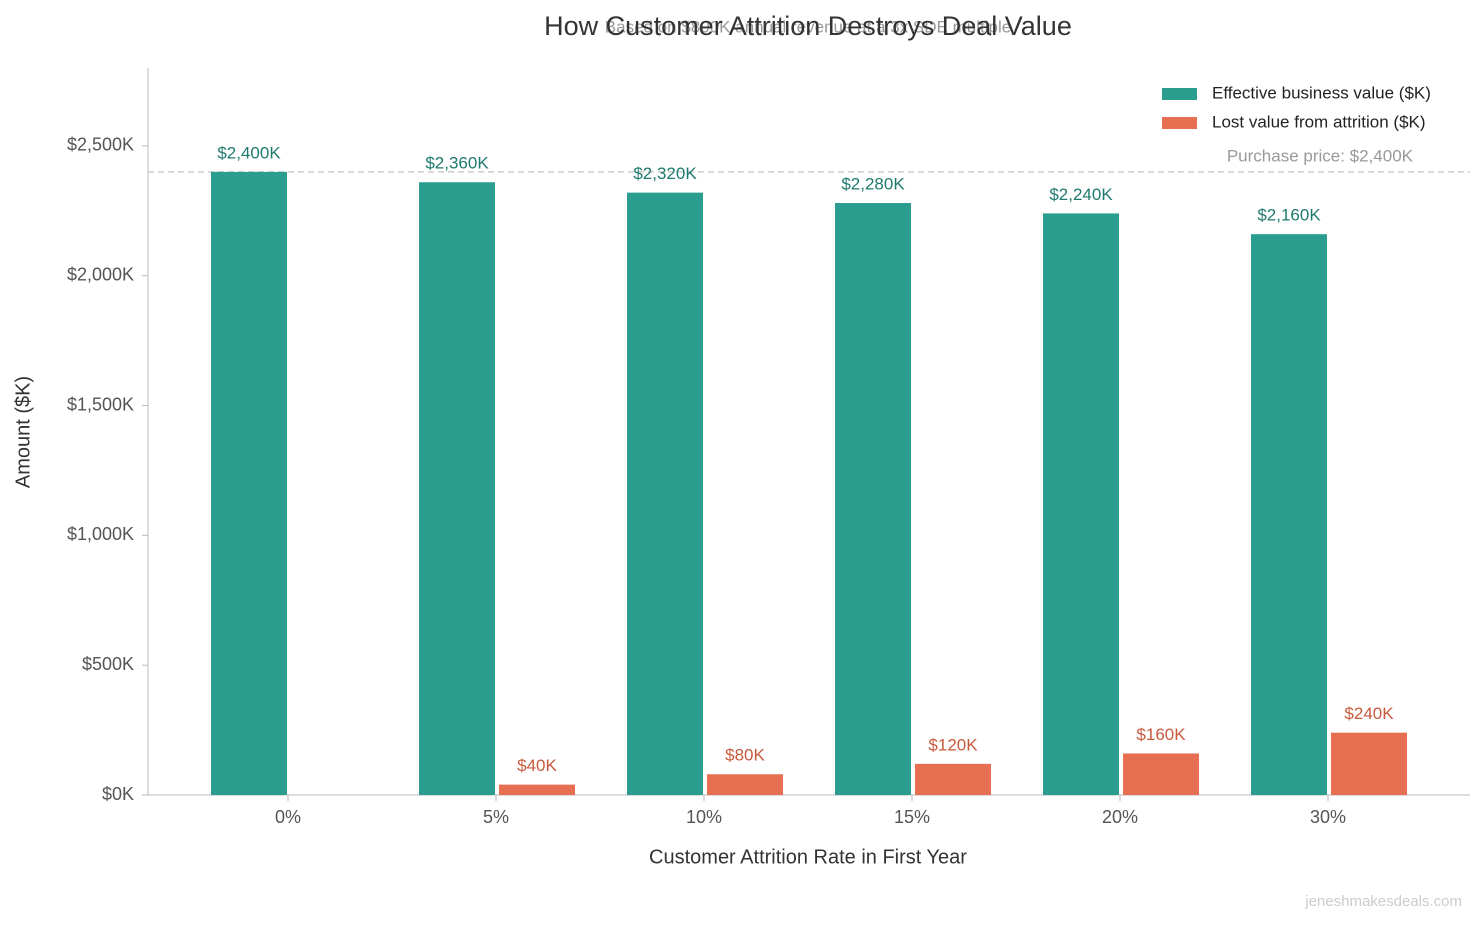  I want to click on legend-label: Effective business value ($K), so click(1321, 92).